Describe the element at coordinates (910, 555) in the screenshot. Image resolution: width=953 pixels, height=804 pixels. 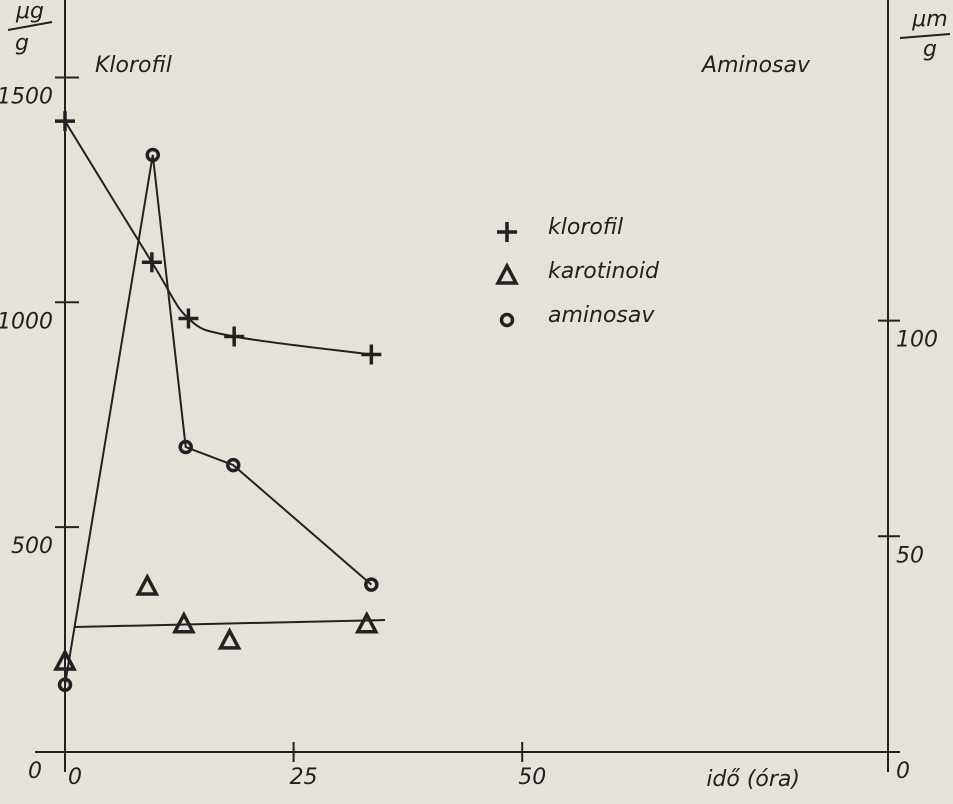
I see `y2-tick-label: 50` at that location.